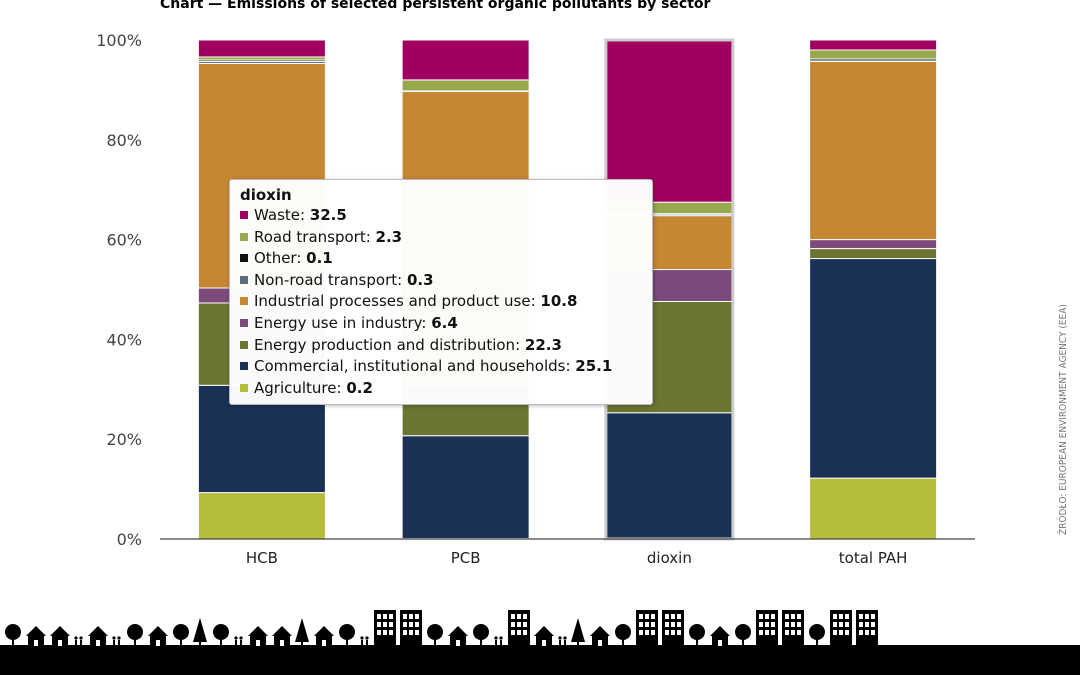 Image resolution: width=1080 pixels, height=675 pixels. Describe the element at coordinates (319, 258) in the screenshot. I see `tooltip-value: 0.1` at that location.